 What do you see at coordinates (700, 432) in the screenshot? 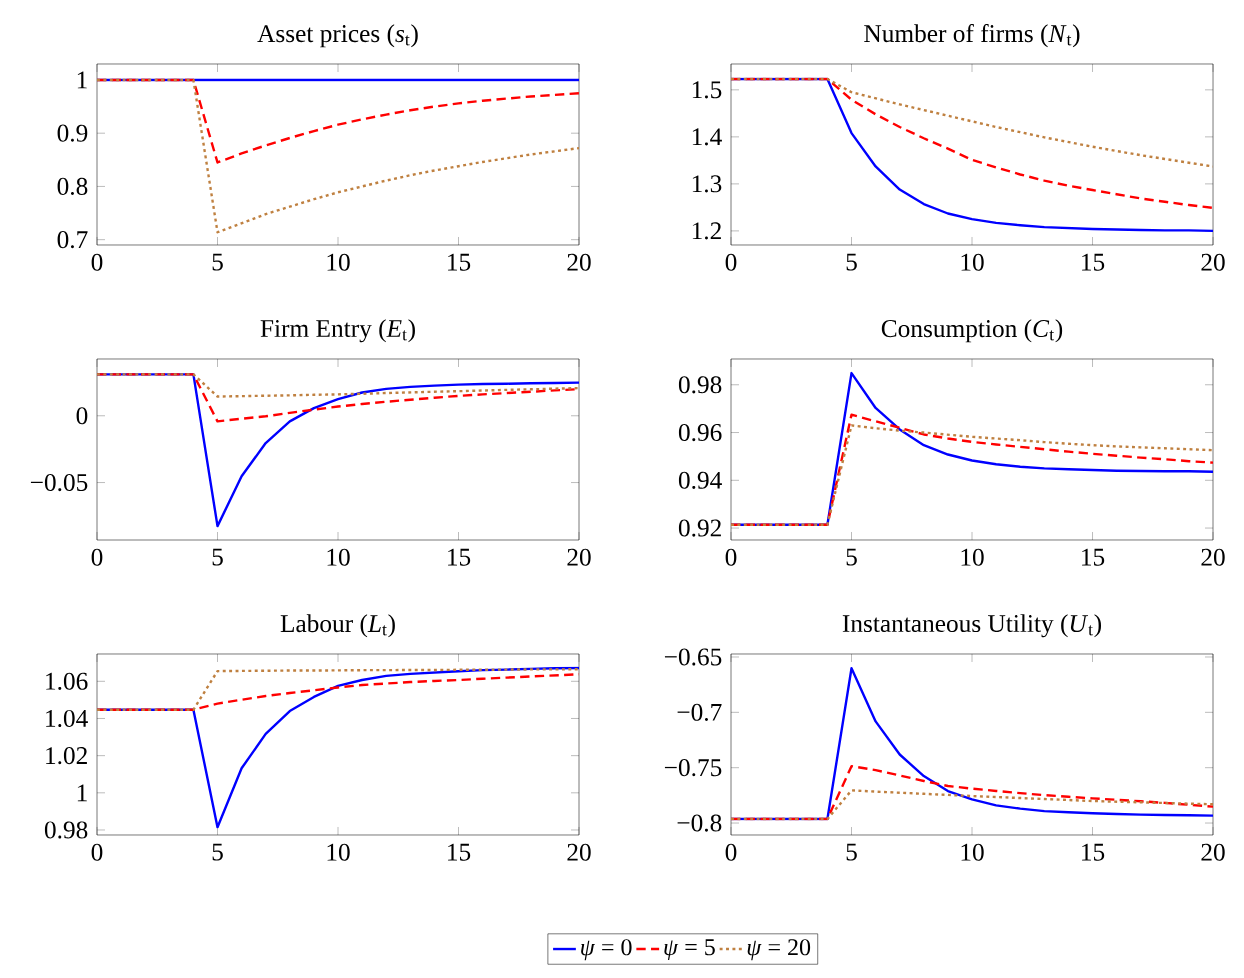
I see `y-tick-label: 0.96` at bounding box center [700, 432].